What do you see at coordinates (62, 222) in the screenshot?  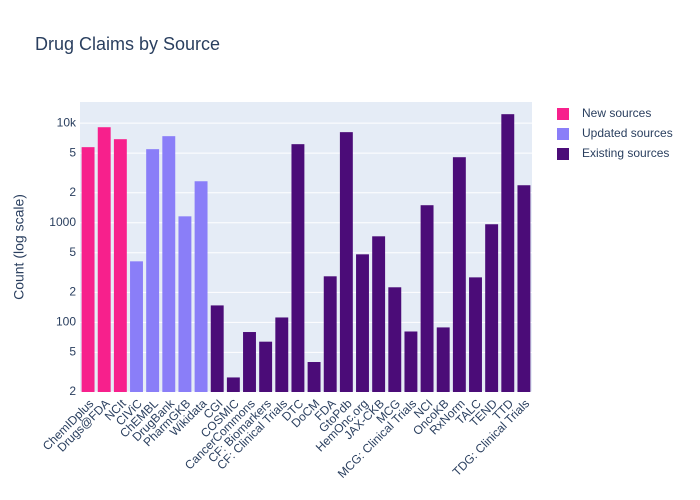 I see `y-tick-label: 1000` at bounding box center [62, 222].